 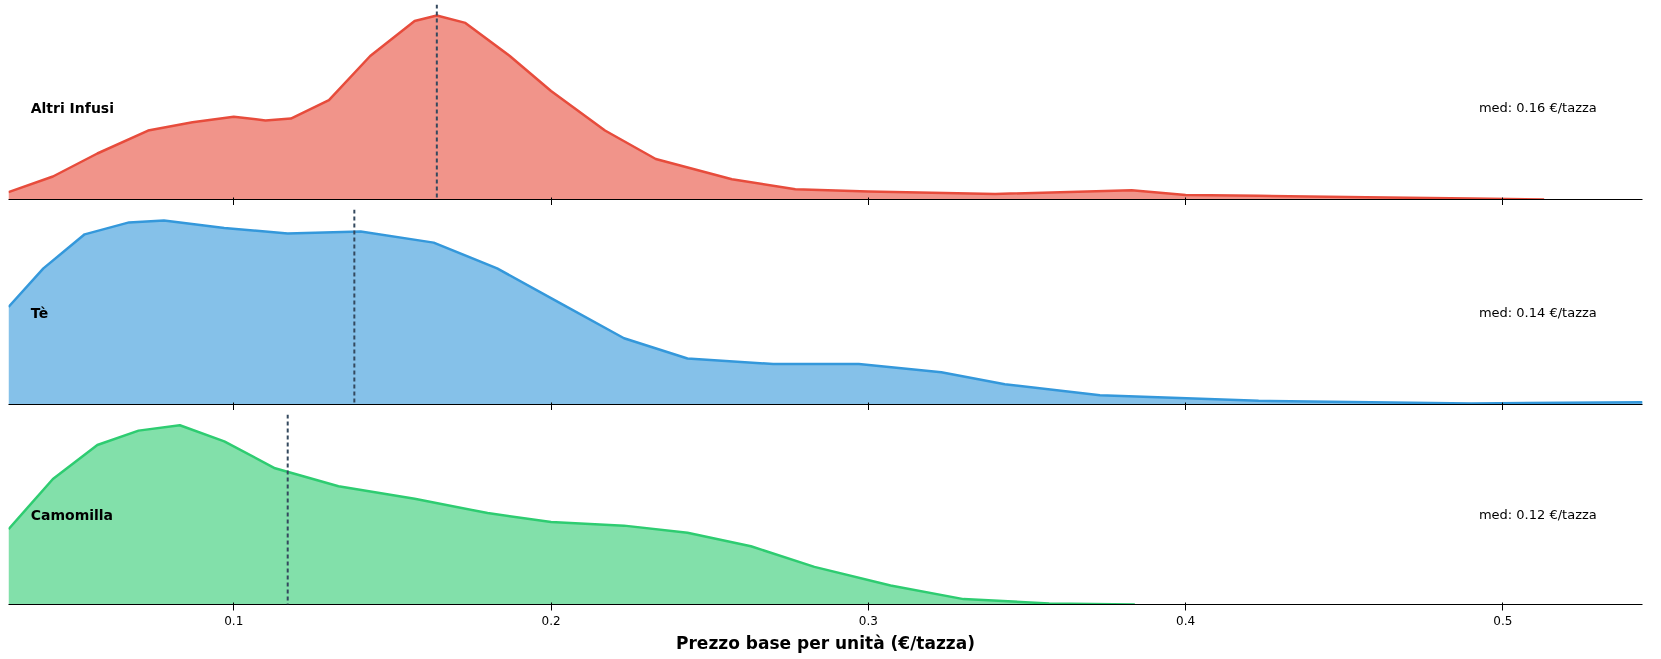 What do you see at coordinates (72, 514) in the screenshot?
I see `series-label: Camomilla` at bounding box center [72, 514].